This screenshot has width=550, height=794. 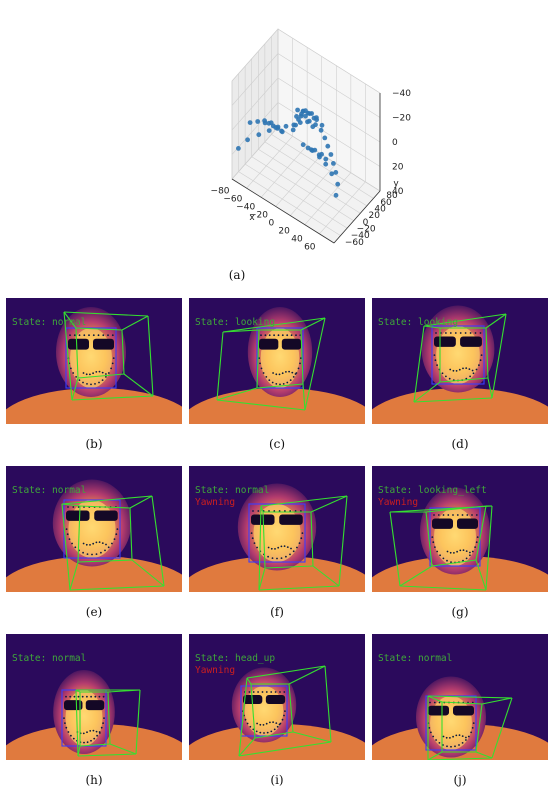 What do you see at coordinates (380, 209) in the screenshot?
I see `y-tick-label: 40` at bounding box center [380, 209].